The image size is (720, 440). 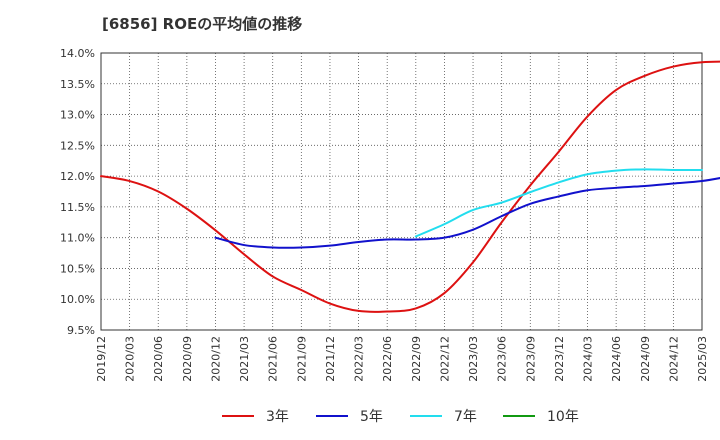 What do you see at coordinates (588, 359) in the screenshot?
I see `x-tick-label: 2024/03` at bounding box center [588, 359].